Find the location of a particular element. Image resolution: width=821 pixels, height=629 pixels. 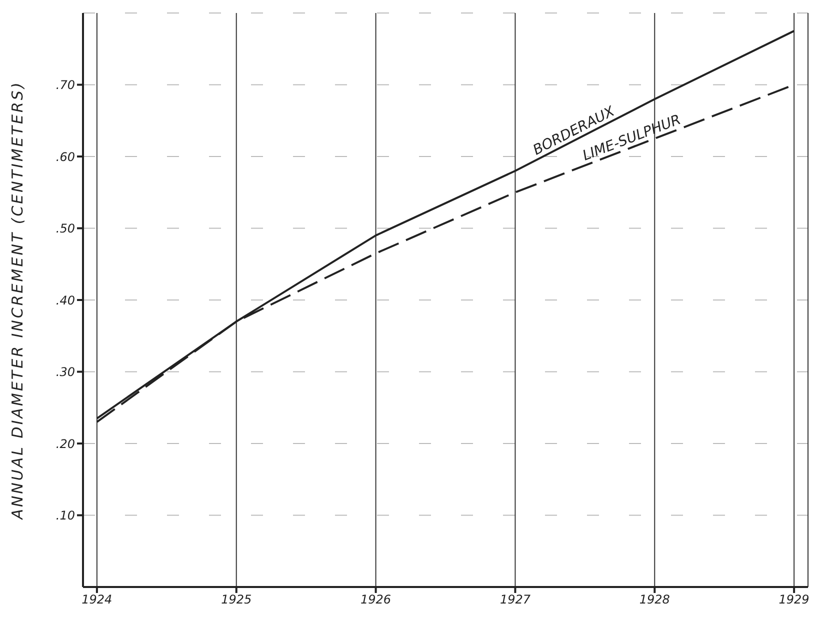

y-tick-label: .70 is located at coordinates (66, 85).